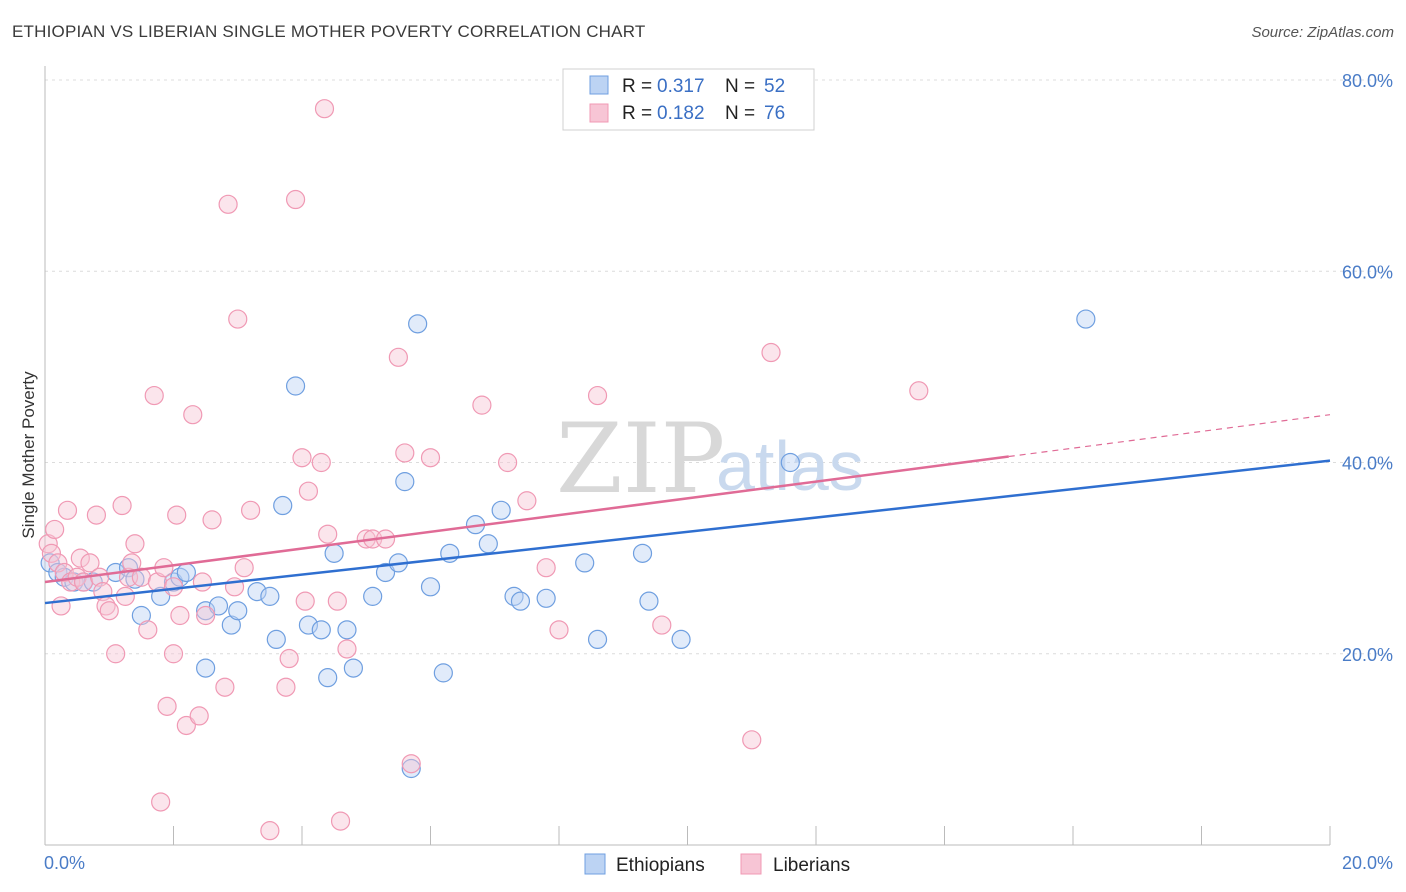 Image resolution: width=1406 pixels, height=892 pixels. What do you see at coordinates (1367, 464) in the screenshot?
I see `y-tick-label-1: 40.0%` at bounding box center [1367, 464].